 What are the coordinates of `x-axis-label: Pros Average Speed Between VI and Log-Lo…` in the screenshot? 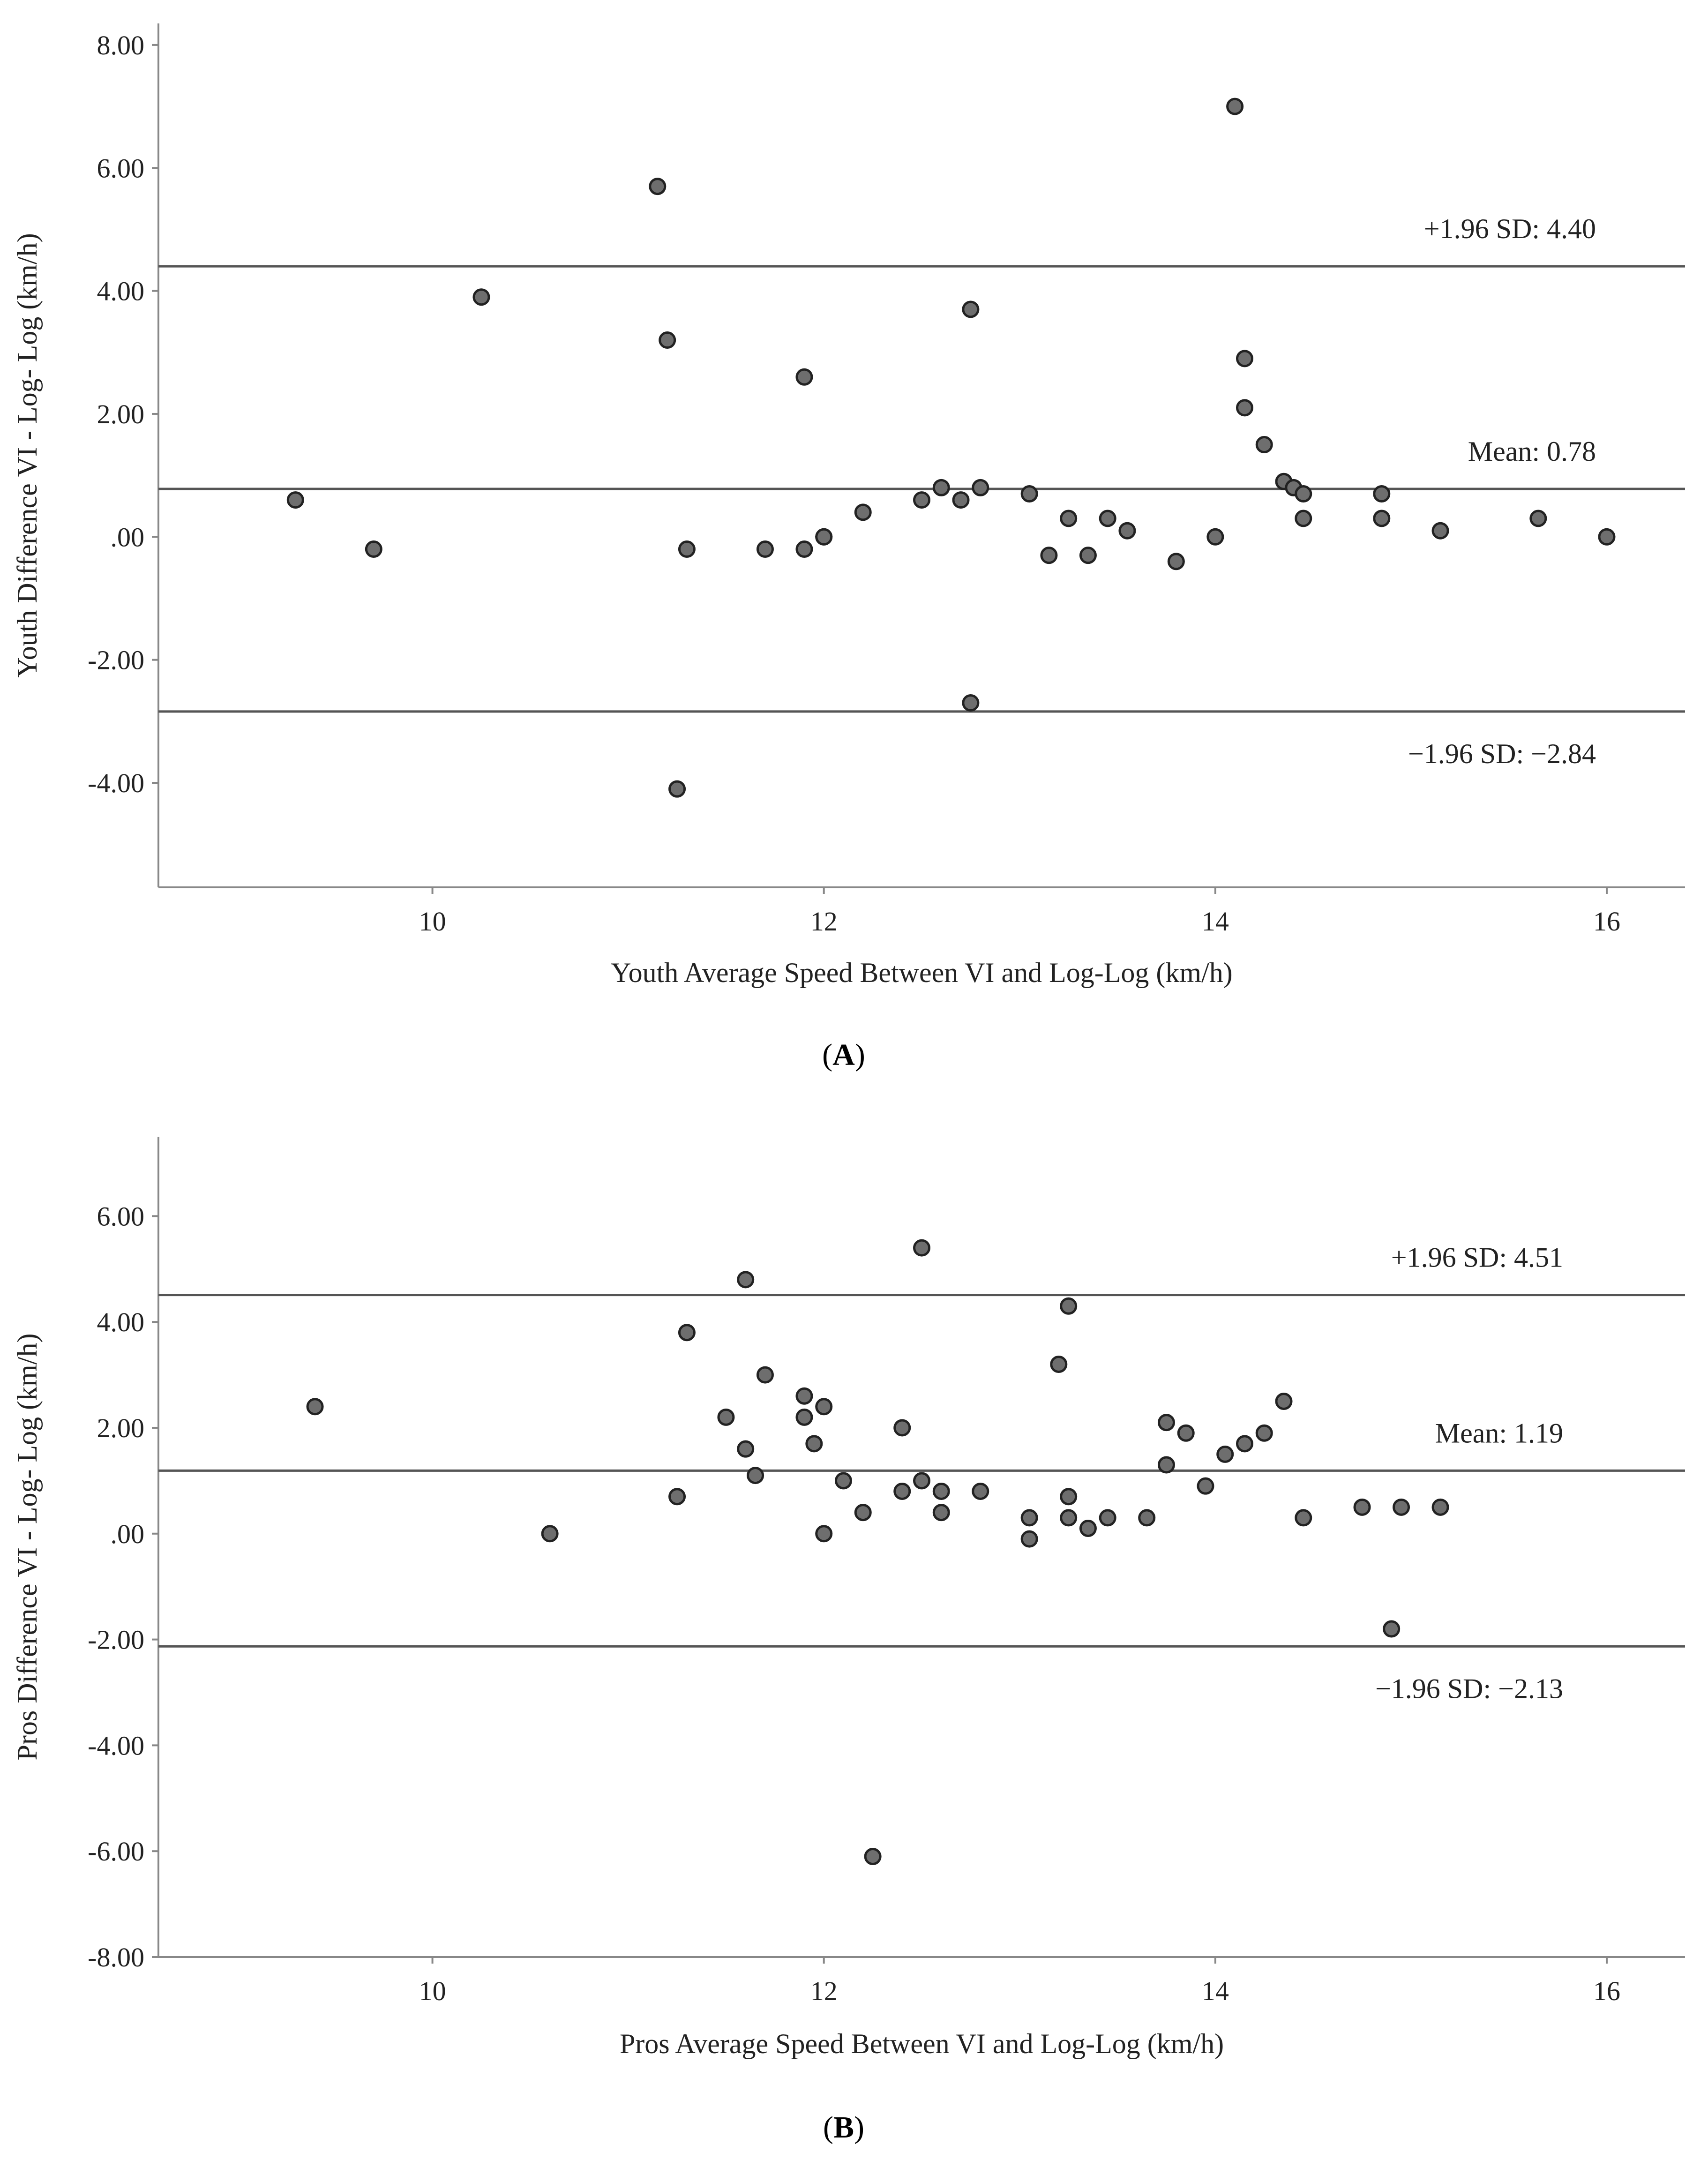 It's located at (922, 2043).